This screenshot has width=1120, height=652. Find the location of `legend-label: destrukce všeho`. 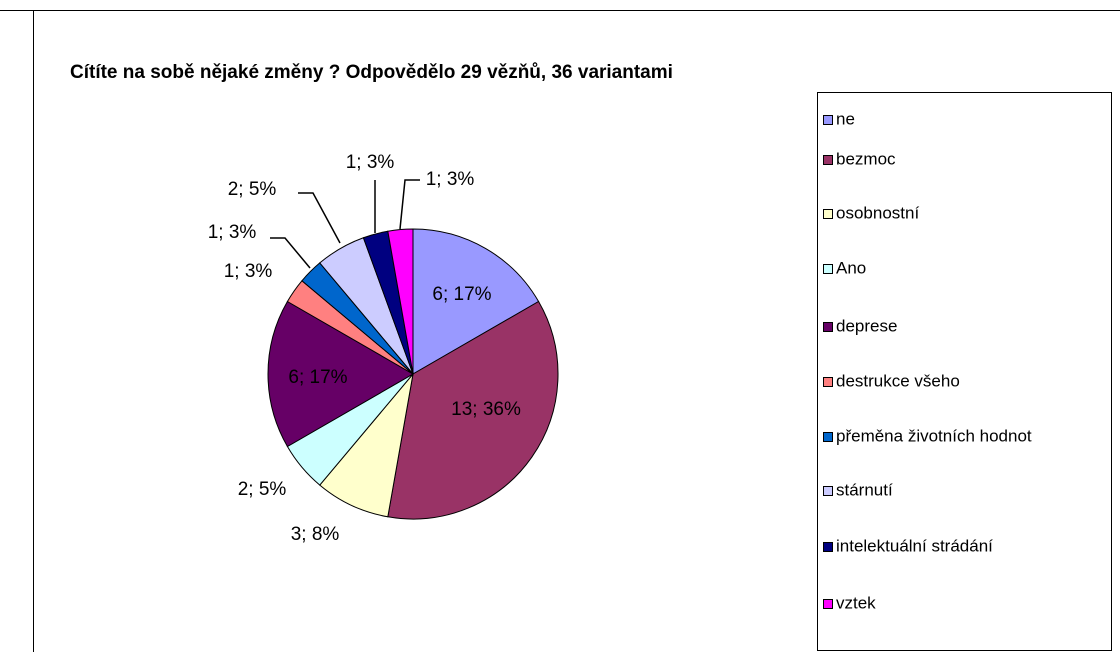

legend-label: destrukce všeho is located at coordinates (898, 380).